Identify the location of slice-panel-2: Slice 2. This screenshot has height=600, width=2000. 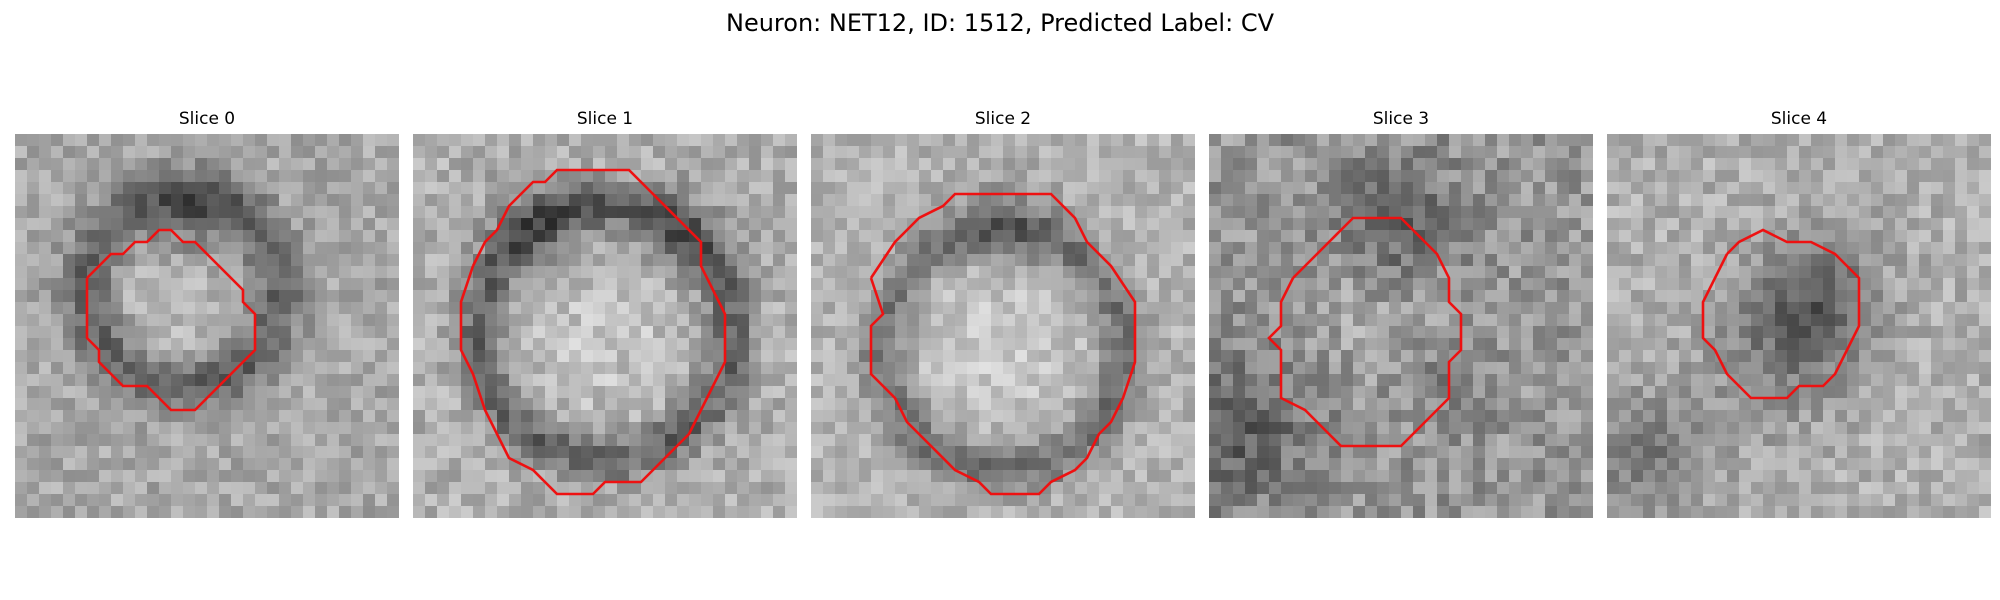
(1003, 318).